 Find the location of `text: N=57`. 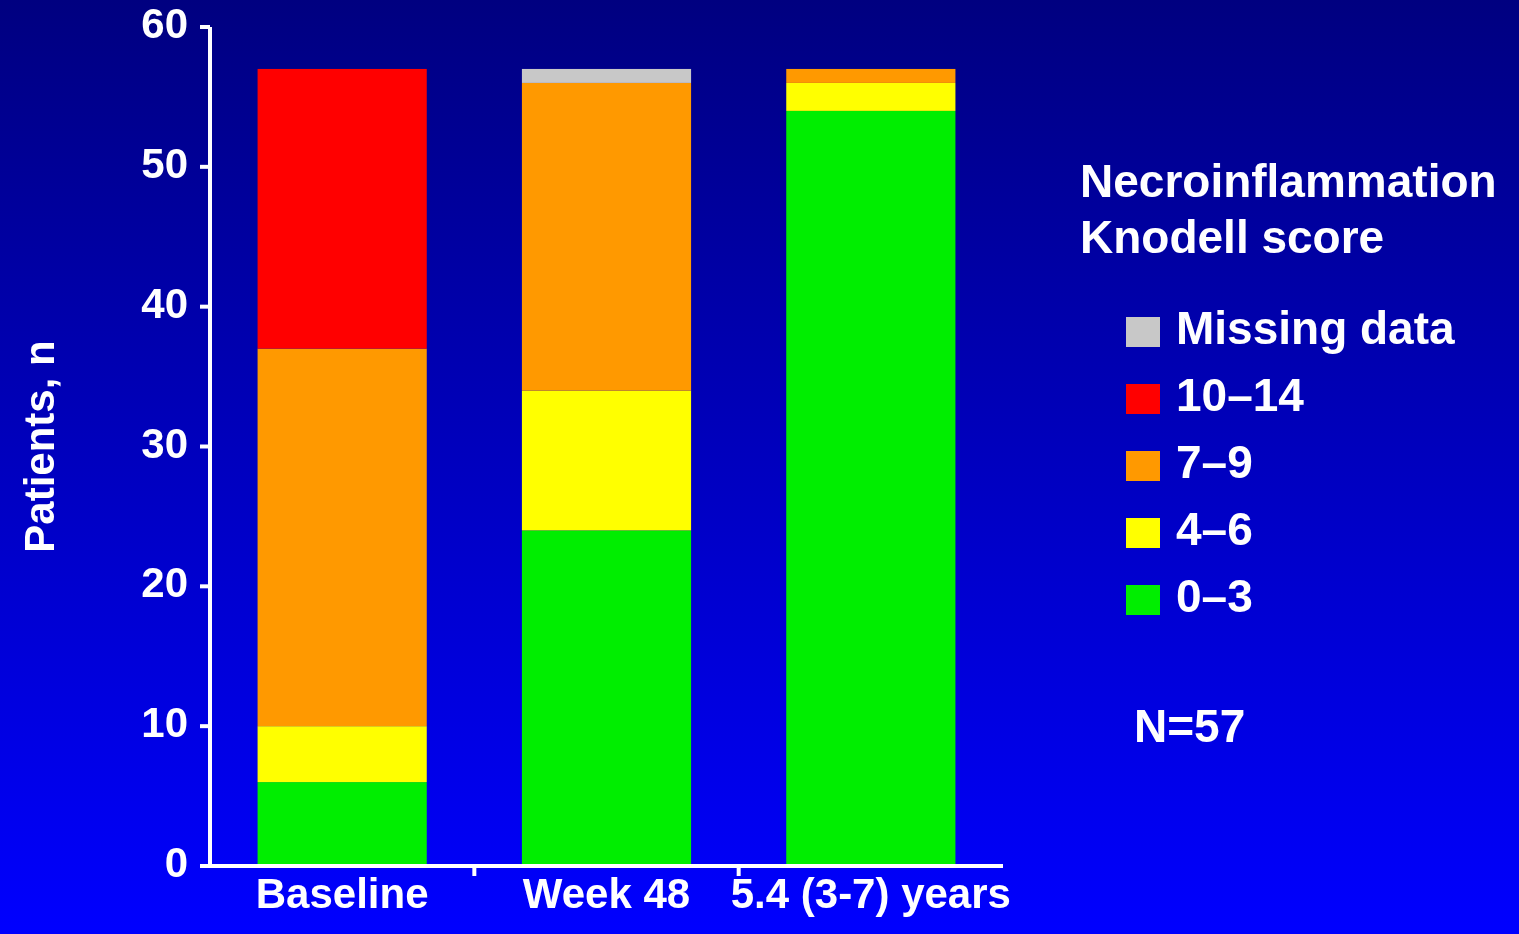

text: N=57 is located at coordinates (1190, 726).